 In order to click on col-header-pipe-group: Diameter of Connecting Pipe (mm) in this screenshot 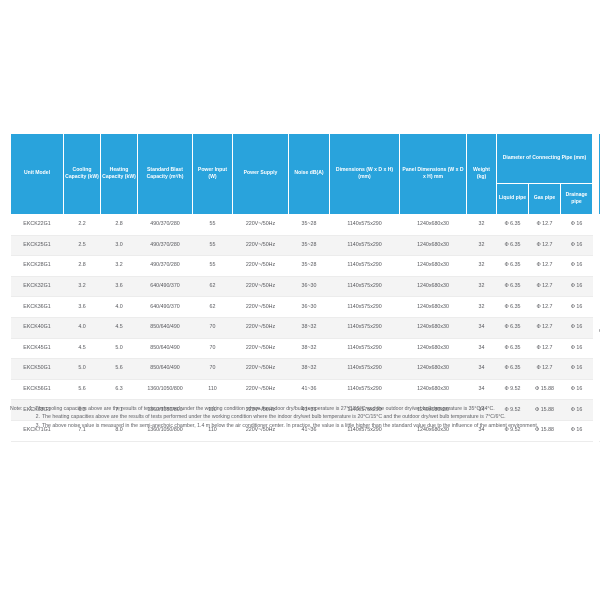, I will do `click(544, 158)`.